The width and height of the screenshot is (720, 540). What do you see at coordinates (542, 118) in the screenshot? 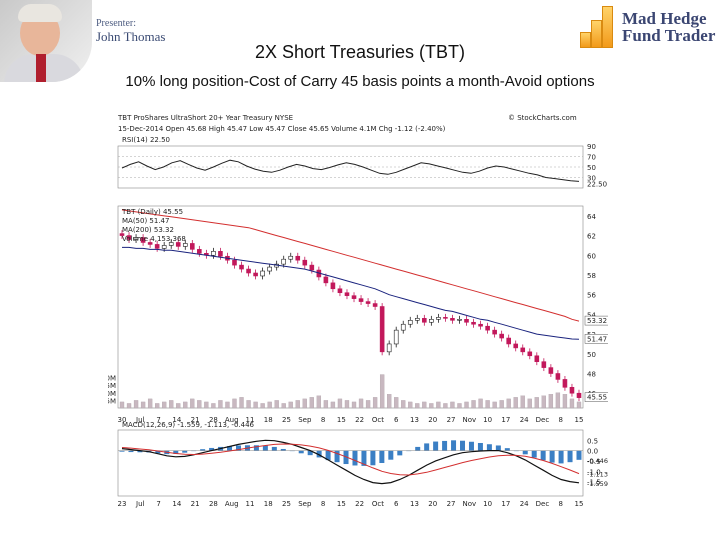
I see `chart-source-label: © StockCharts.com` at bounding box center [542, 118].